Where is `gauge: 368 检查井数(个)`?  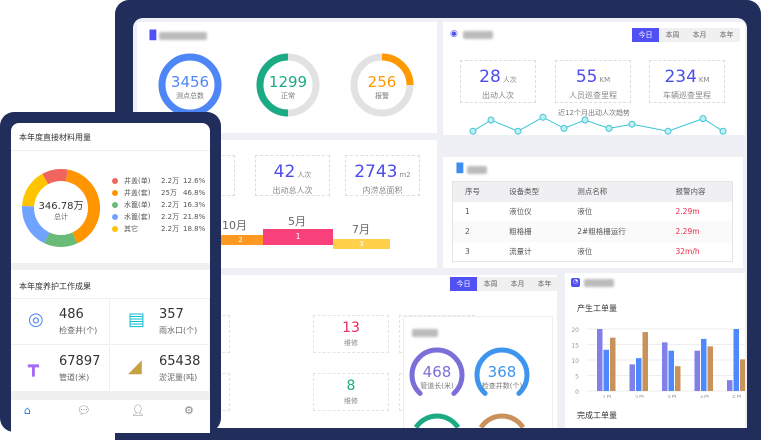
gauge: 368 检查井数(个) is located at coordinates (502, 375).